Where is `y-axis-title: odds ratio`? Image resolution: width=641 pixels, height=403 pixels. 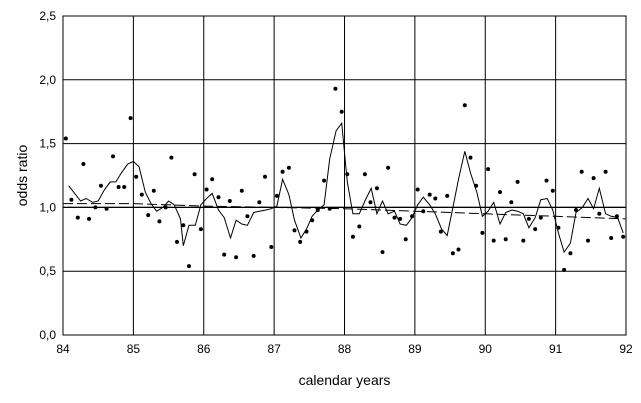 y-axis-title: odds ratio is located at coordinates (22, 176).